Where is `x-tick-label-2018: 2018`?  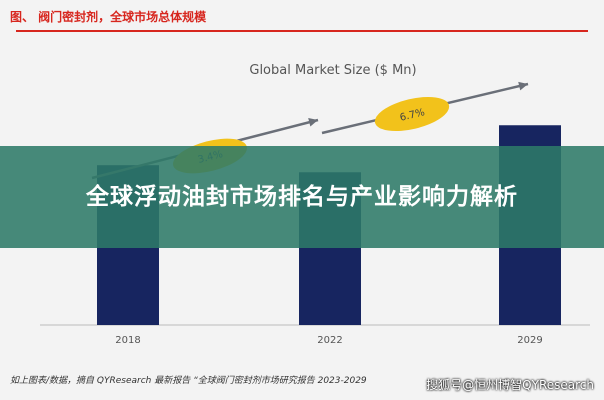
x-tick-label-2018: 2018 is located at coordinates (127, 340).